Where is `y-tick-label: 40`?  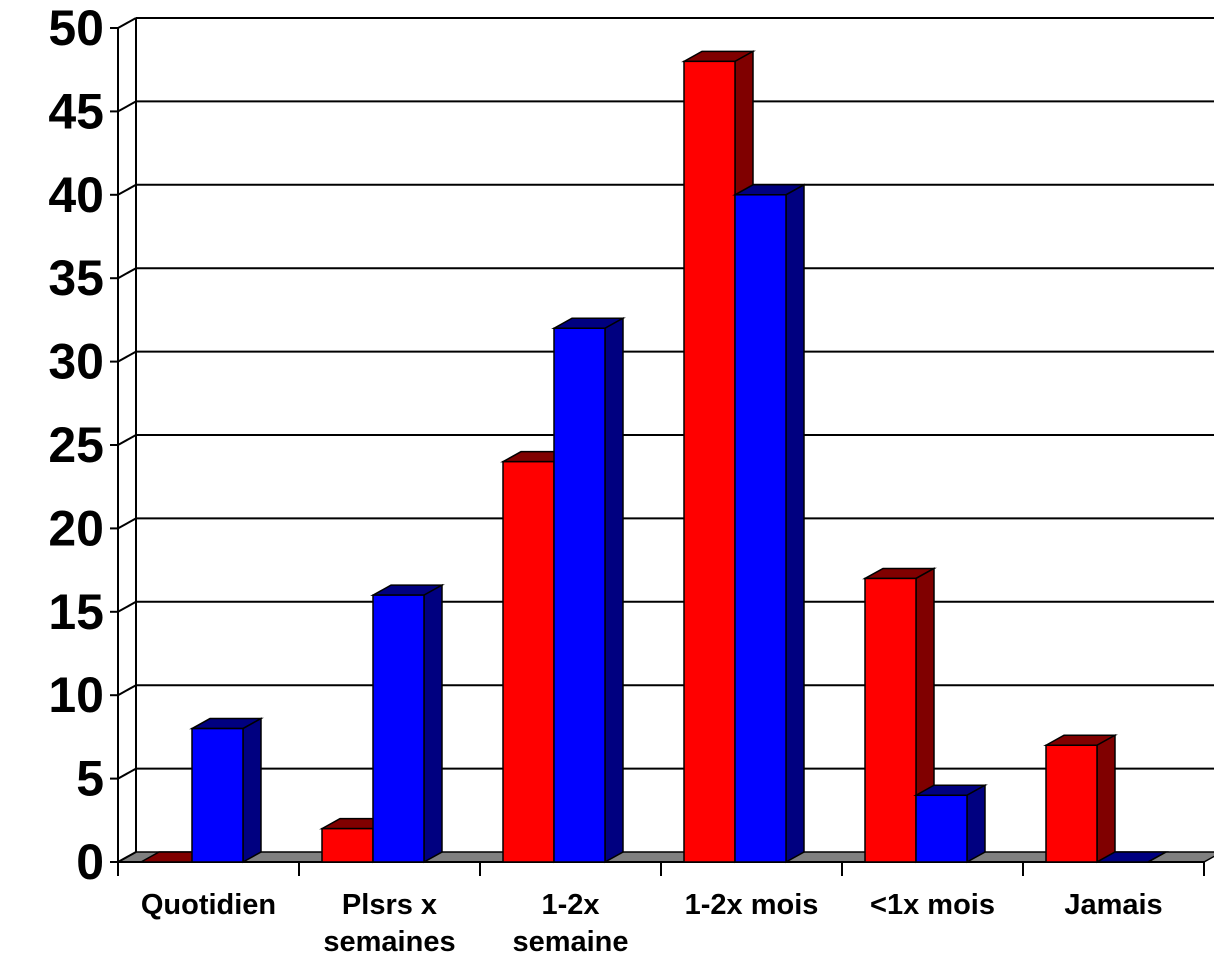
y-tick-label: 40 is located at coordinates (76, 195).